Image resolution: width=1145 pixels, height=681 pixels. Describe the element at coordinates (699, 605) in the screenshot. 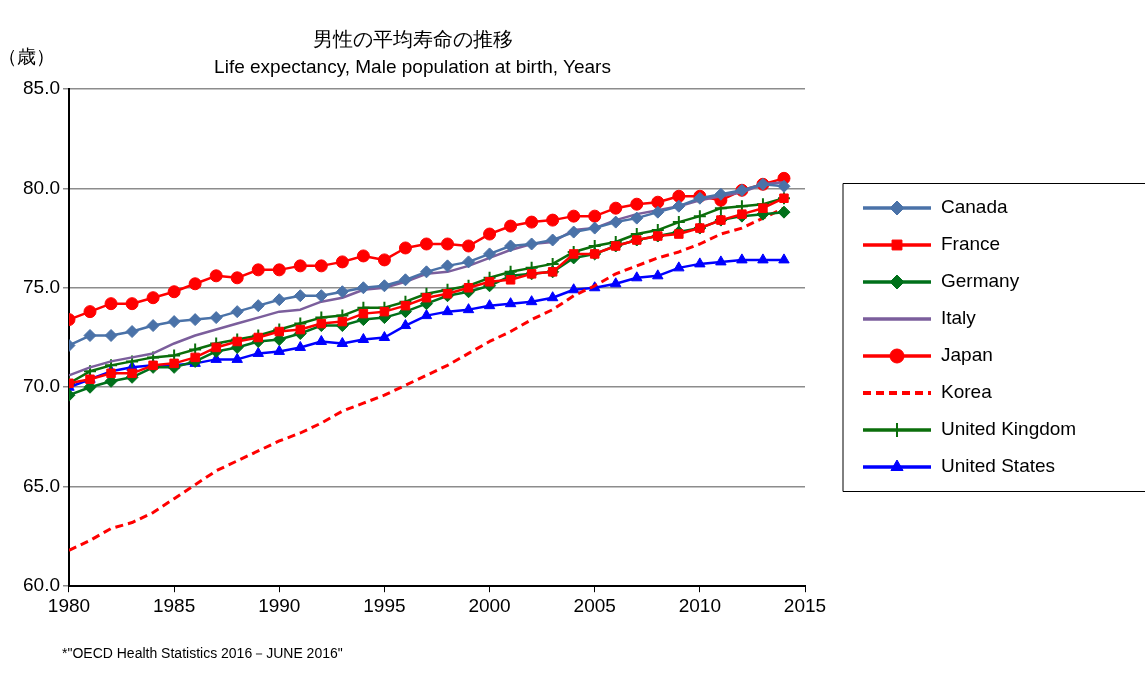

I see `x-tick-label: 2010` at that location.